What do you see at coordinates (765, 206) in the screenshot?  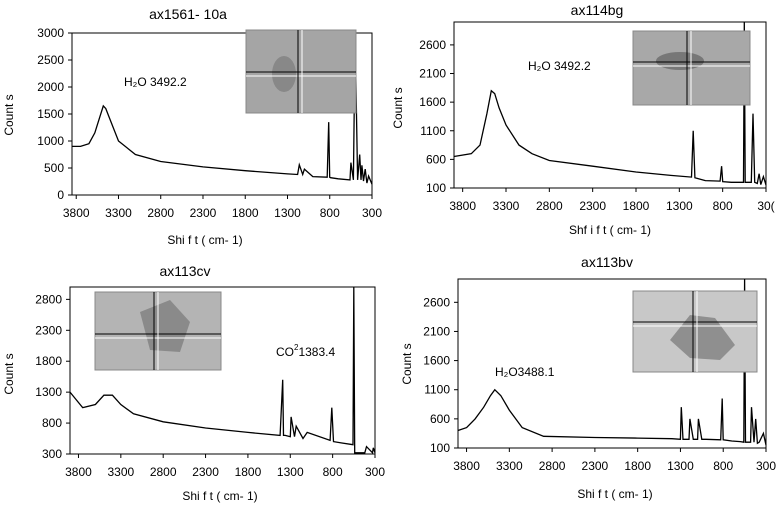 I see `x-tick-label: 30(` at bounding box center [765, 206].